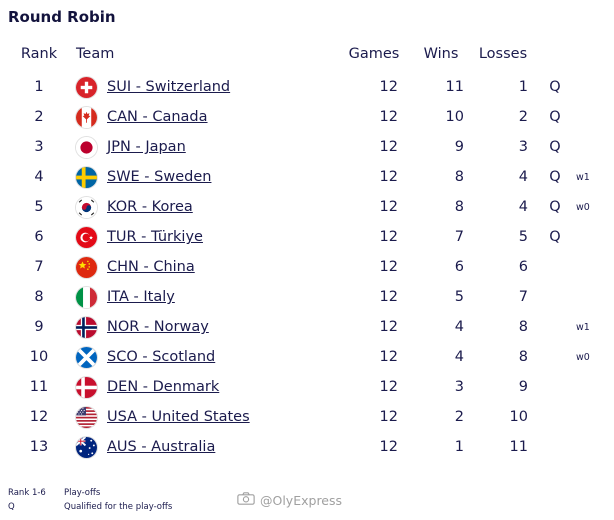 This screenshot has height=520, width=614. I want to click on rank-value: 6, so click(39, 237).